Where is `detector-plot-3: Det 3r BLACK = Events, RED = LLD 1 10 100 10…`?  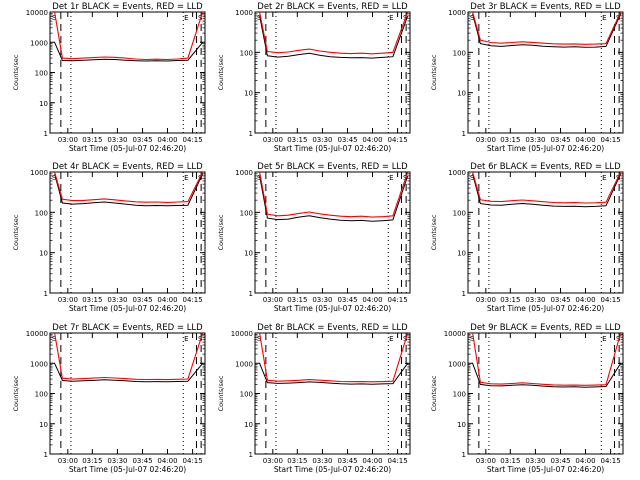
detector-plot-3: Det 3r BLACK = Events, RED = LLD 1 10 100 10… is located at coordinates (527, 77).